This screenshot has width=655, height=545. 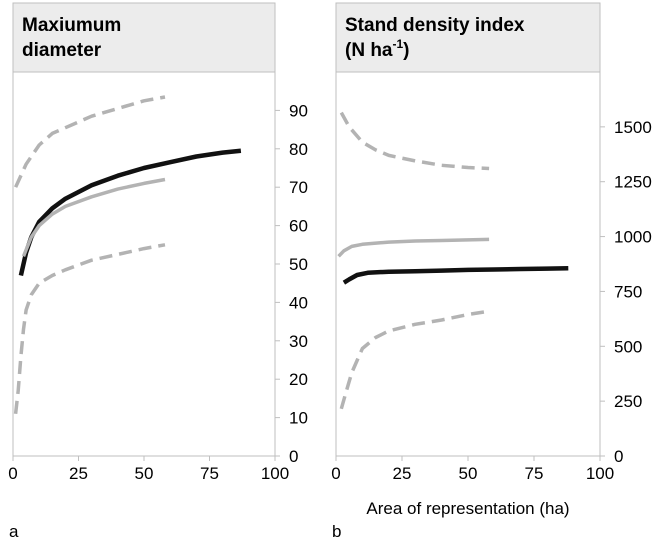 I want to click on panel-a-title-line-2: diameter, so click(x=62, y=50).